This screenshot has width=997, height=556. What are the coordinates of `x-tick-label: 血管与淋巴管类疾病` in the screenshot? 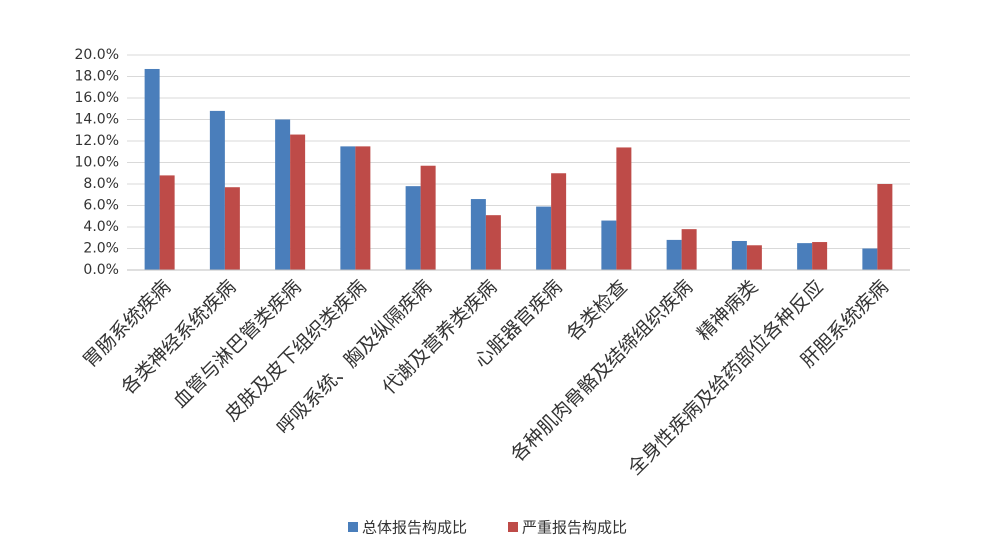 It's located at (237, 344).